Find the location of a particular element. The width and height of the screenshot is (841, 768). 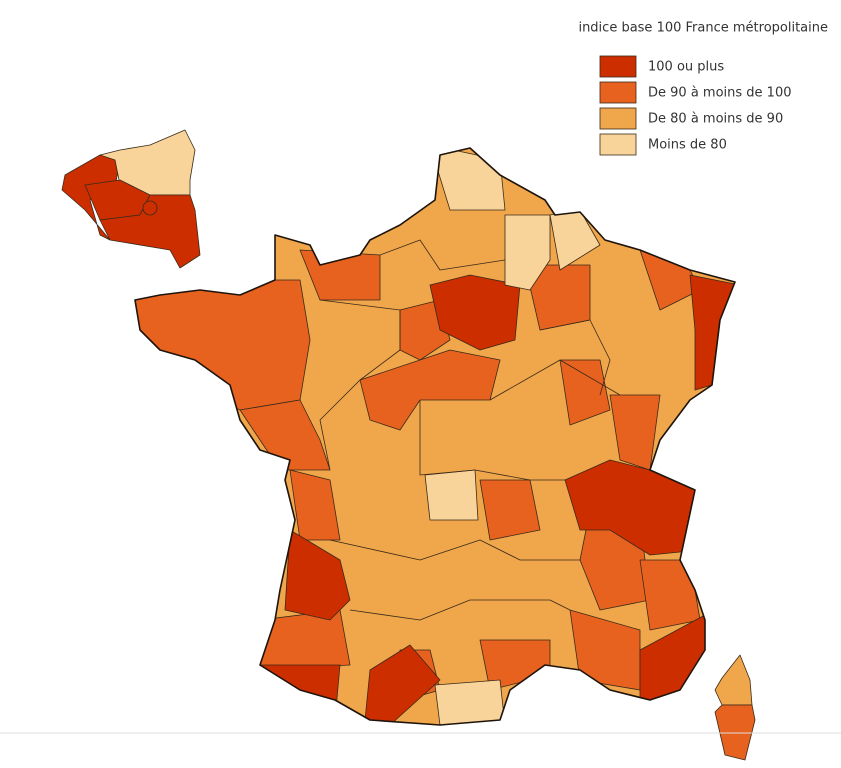

legend-label: 100 ou plus is located at coordinates (686, 67).